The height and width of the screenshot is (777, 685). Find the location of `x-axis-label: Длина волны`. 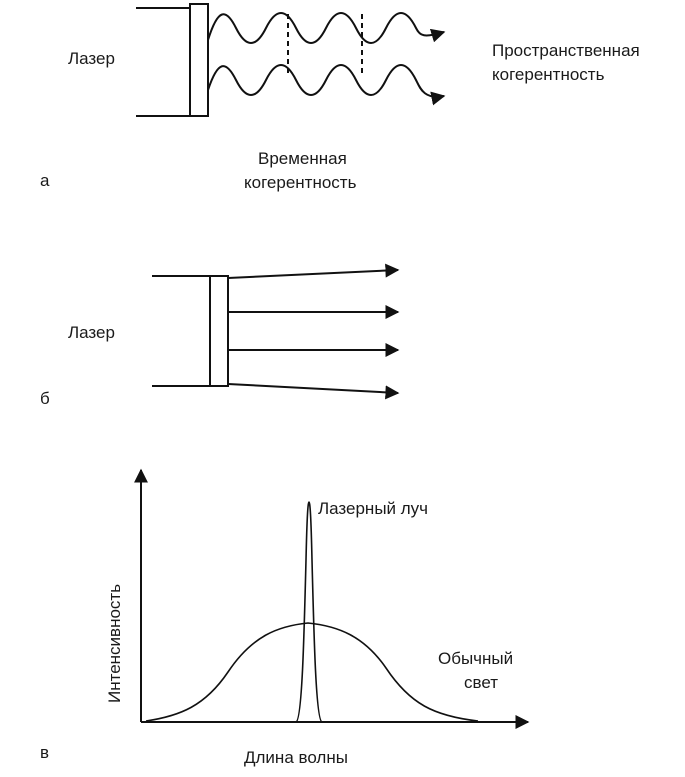

x-axis-label: Длина волны is located at coordinates (296, 757).